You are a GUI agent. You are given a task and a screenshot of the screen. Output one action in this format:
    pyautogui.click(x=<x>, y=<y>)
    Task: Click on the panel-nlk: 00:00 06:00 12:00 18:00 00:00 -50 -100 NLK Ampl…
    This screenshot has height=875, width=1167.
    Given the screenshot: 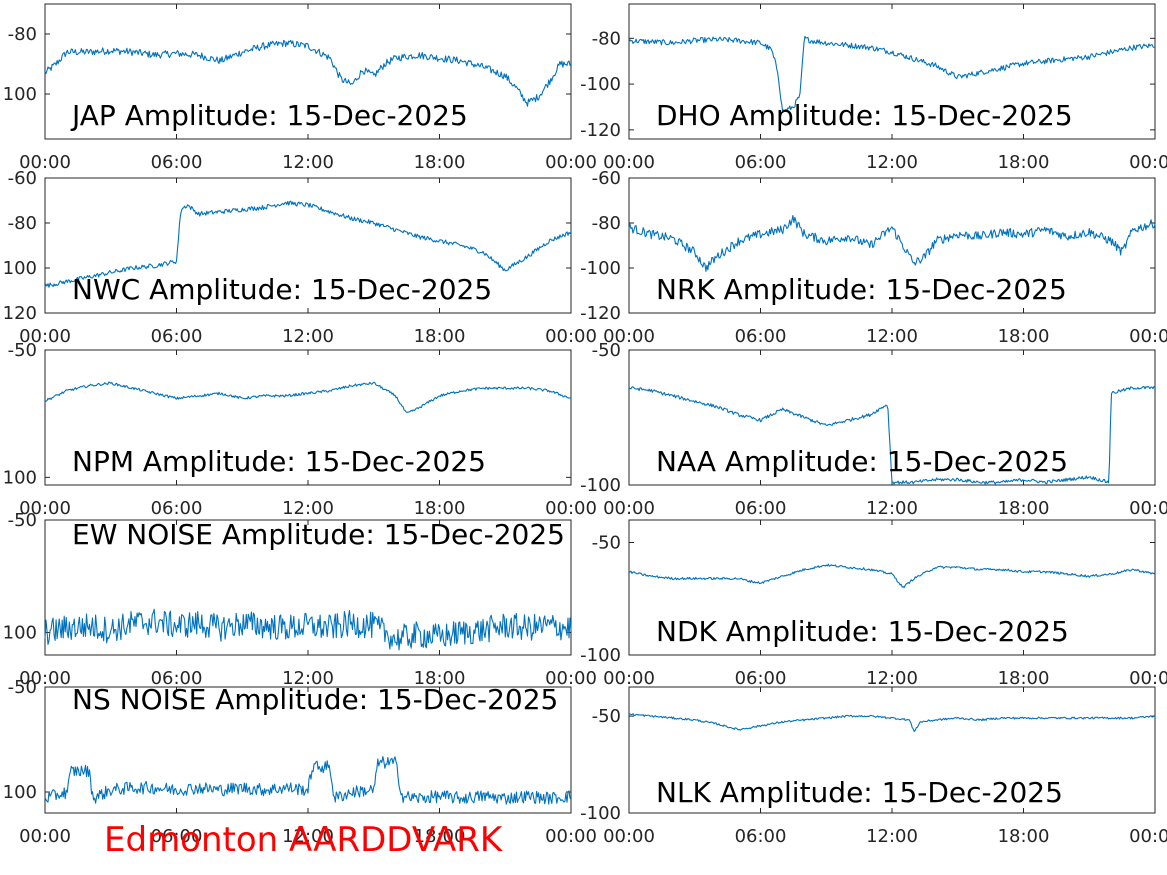 What is the action you would take?
    pyautogui.click(x=873, y=766)
    